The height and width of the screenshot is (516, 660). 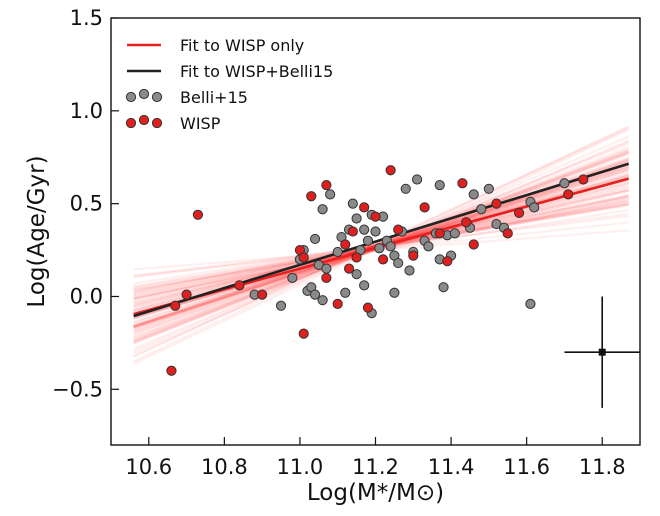 I want to click on legend-label: WISP, so click(x=200, y=123).